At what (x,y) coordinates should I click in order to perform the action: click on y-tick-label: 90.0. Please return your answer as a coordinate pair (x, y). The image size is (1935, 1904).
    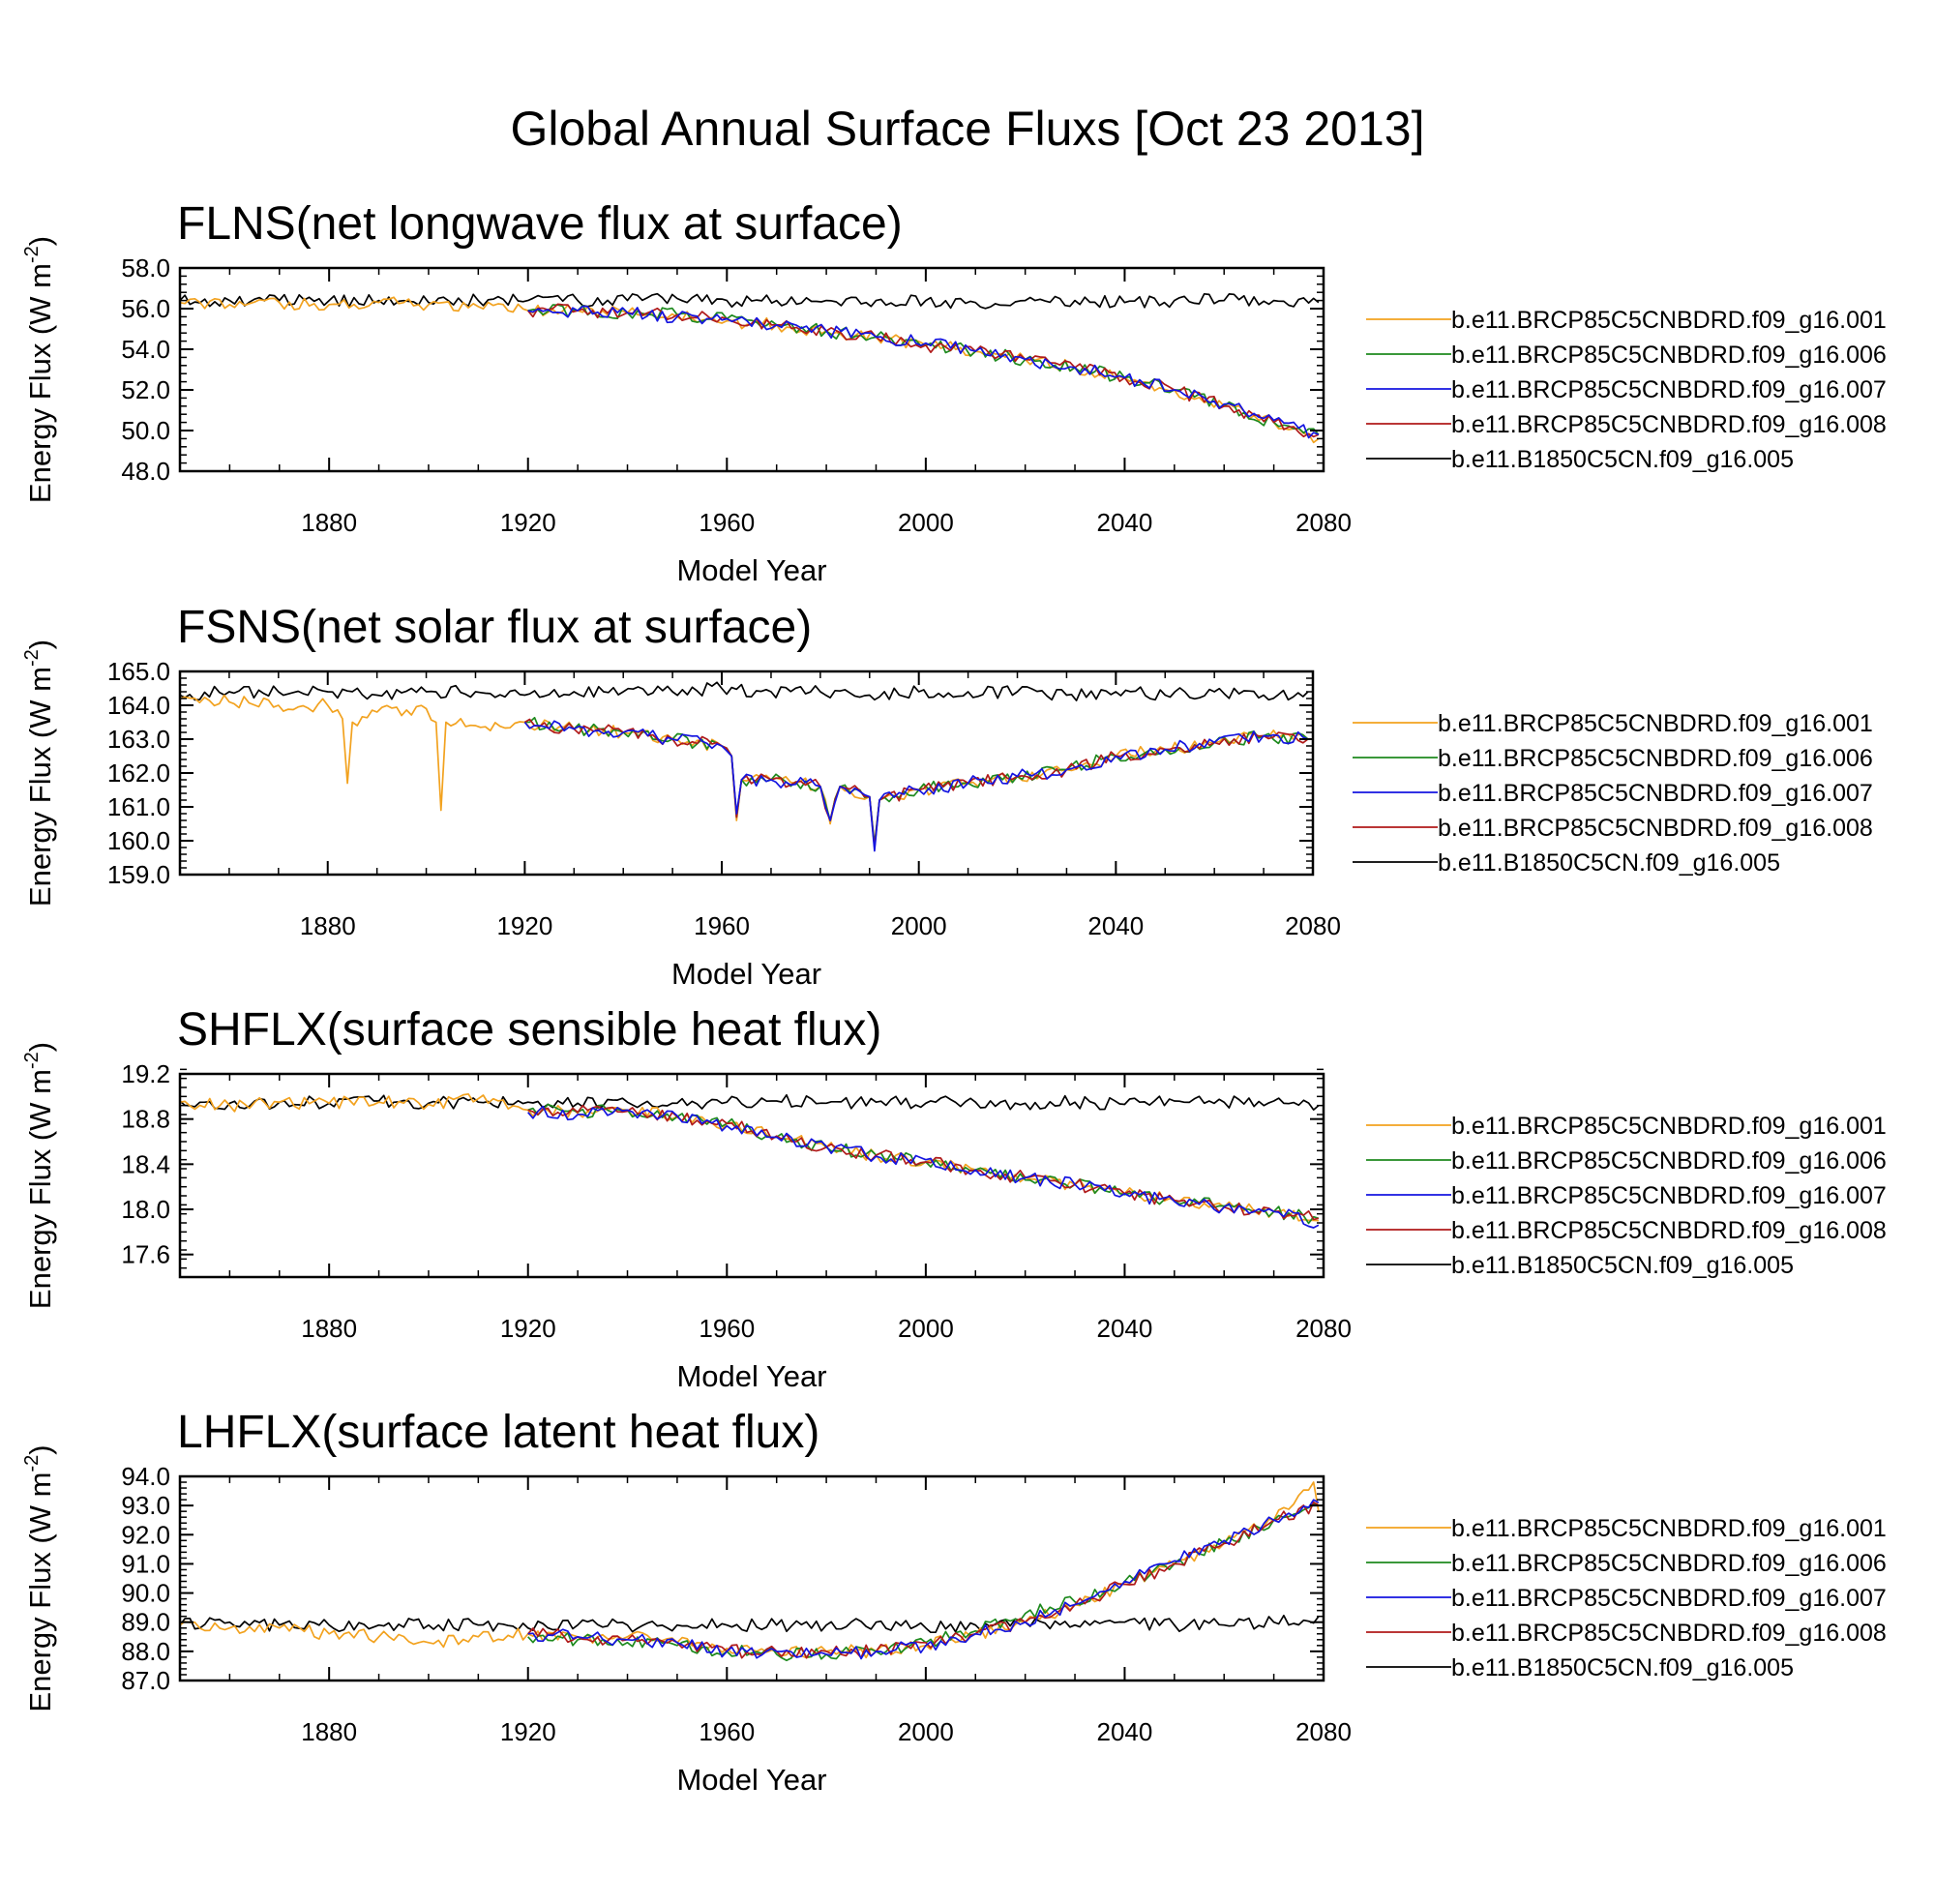
    Looking at the image, I should click on (145, 1594).